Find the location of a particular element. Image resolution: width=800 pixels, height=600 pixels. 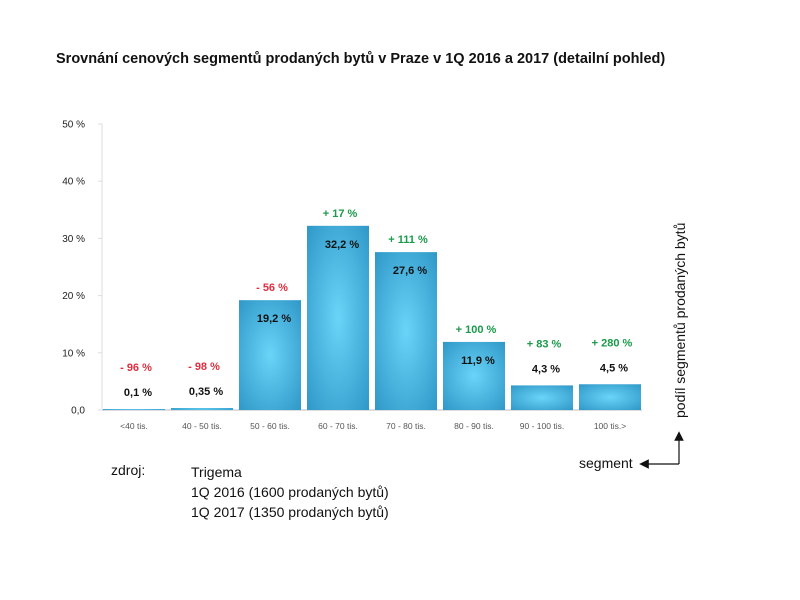

bar-value-label: 4,5 % is located at coordinates (614, 368).